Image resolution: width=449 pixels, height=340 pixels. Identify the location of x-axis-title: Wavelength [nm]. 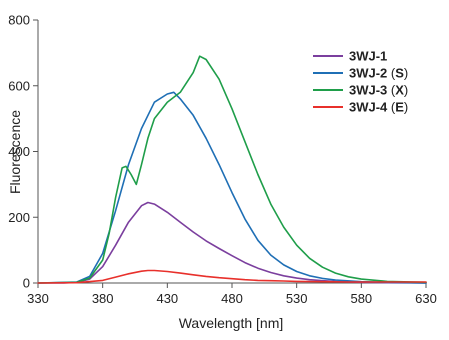
(231, 323).